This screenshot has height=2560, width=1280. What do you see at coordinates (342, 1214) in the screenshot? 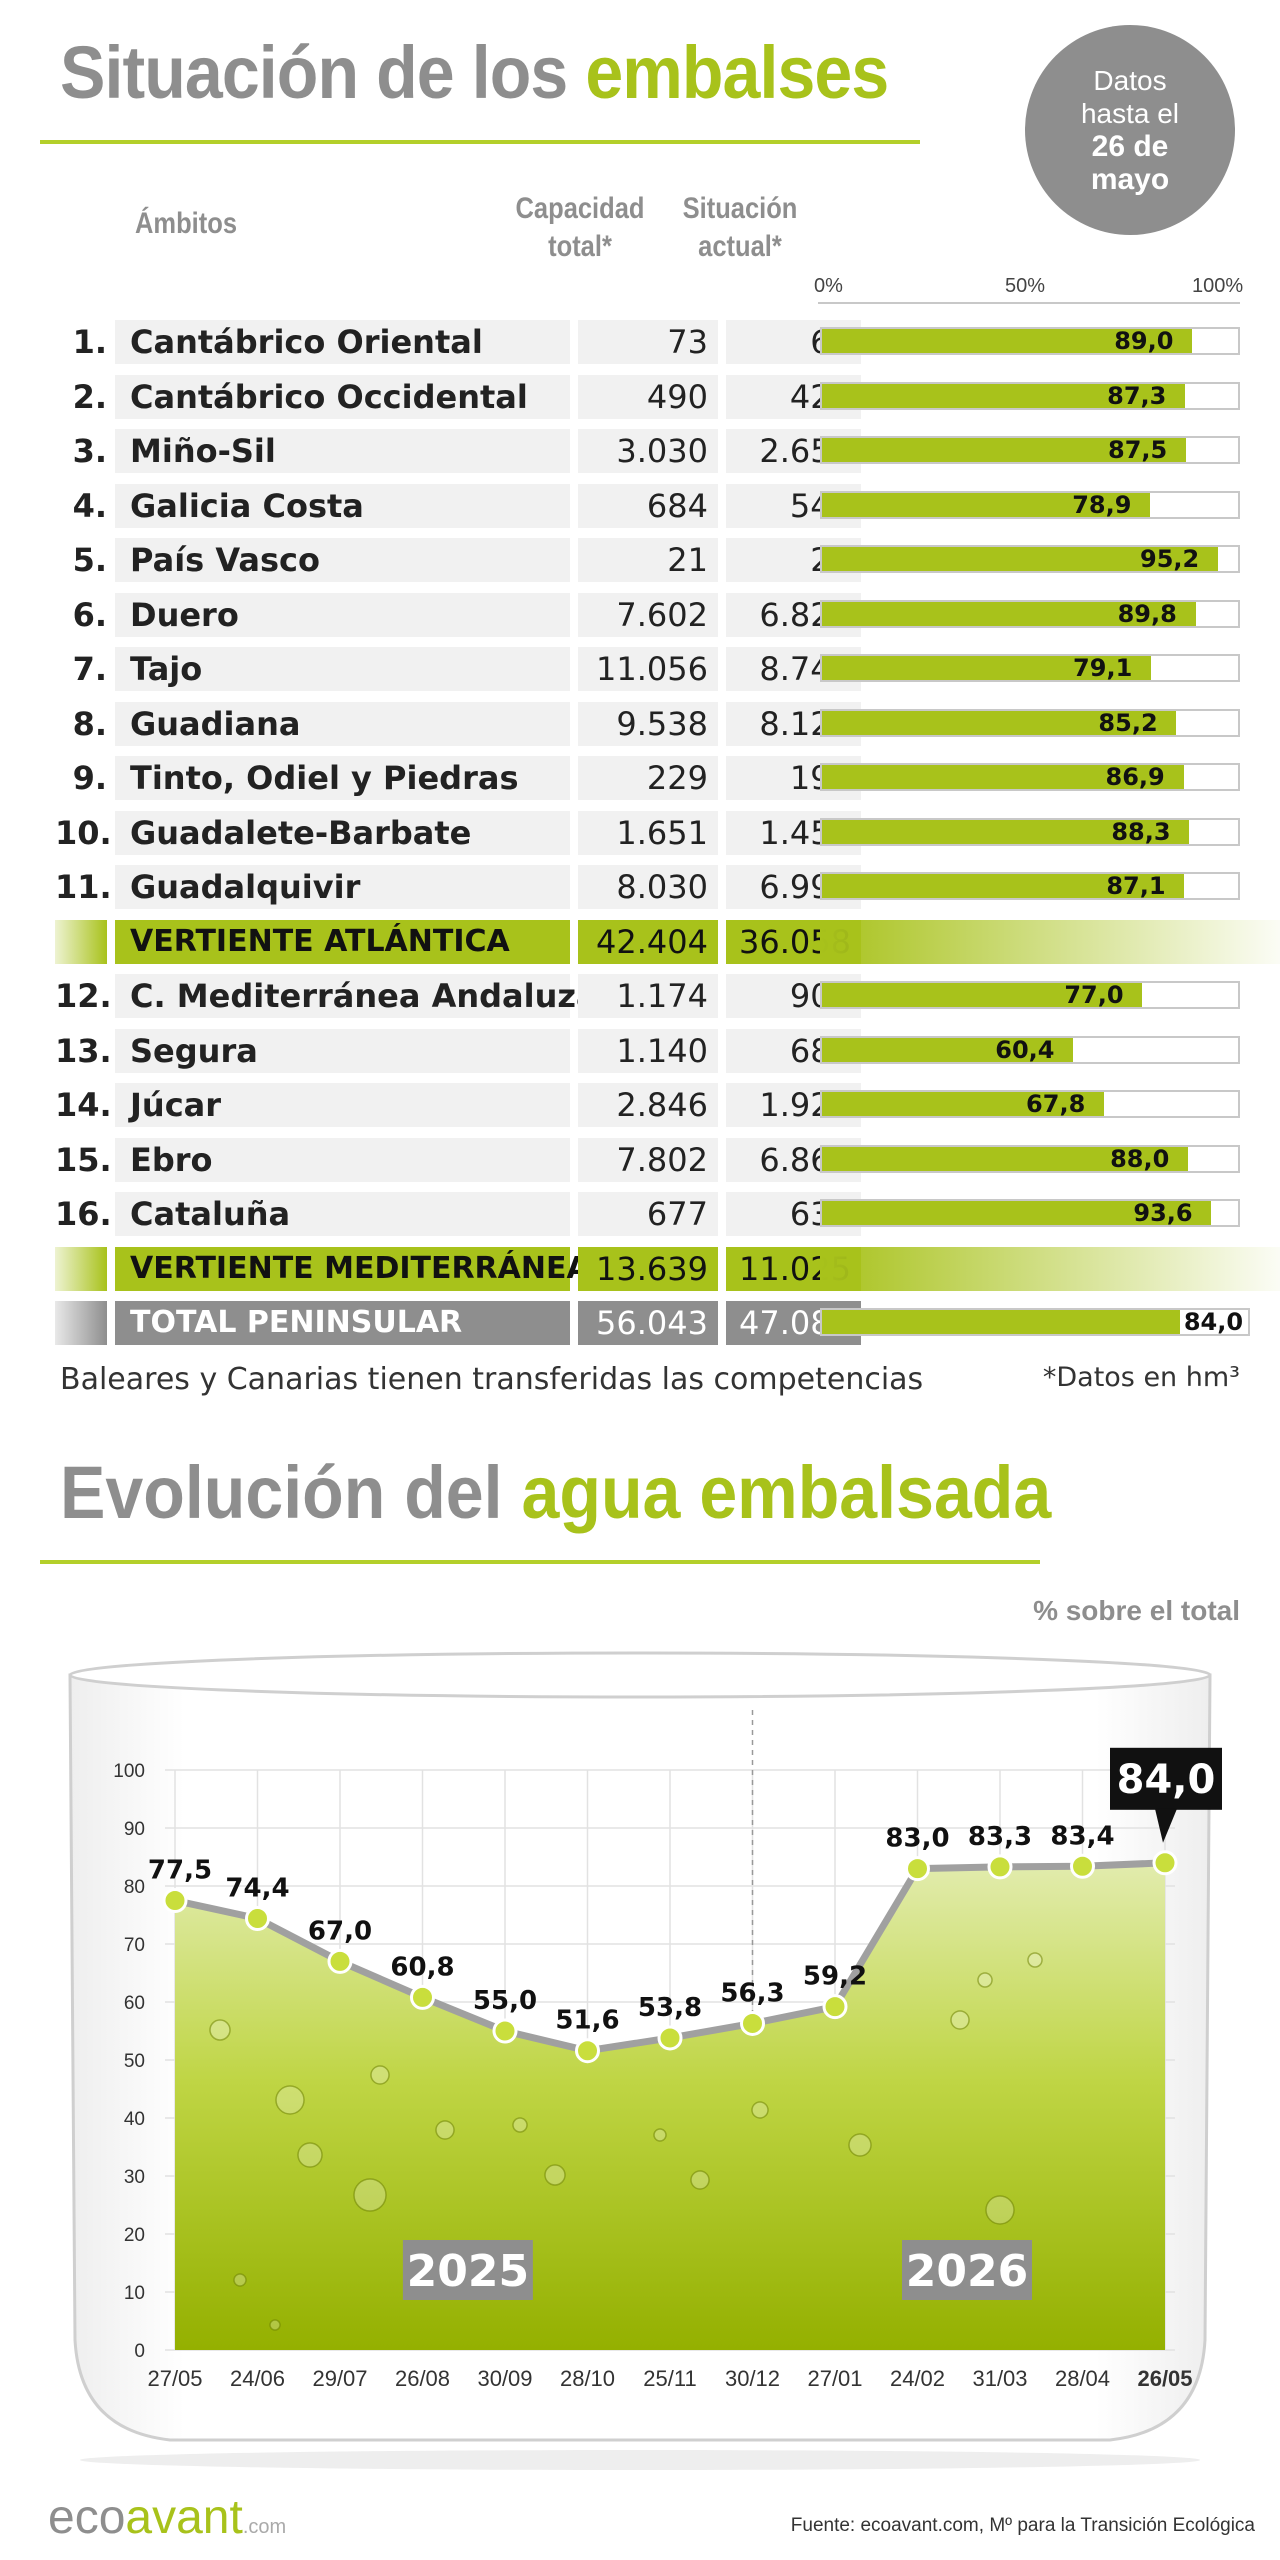
I see `row-name: Cataluña` at bounding box center [342, 1214].